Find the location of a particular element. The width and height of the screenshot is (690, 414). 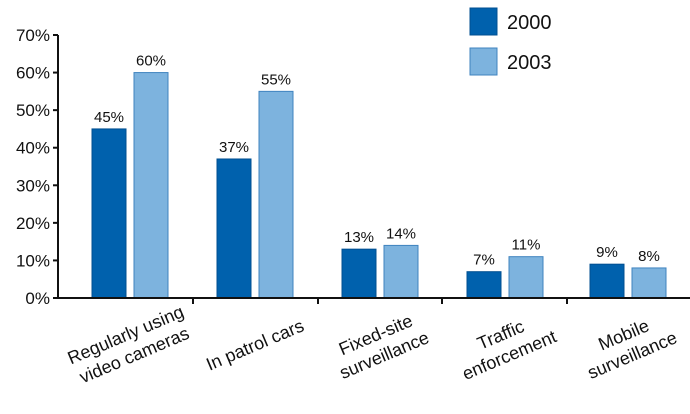

legend-swatch-2000 is located at coordinates (483, 21).